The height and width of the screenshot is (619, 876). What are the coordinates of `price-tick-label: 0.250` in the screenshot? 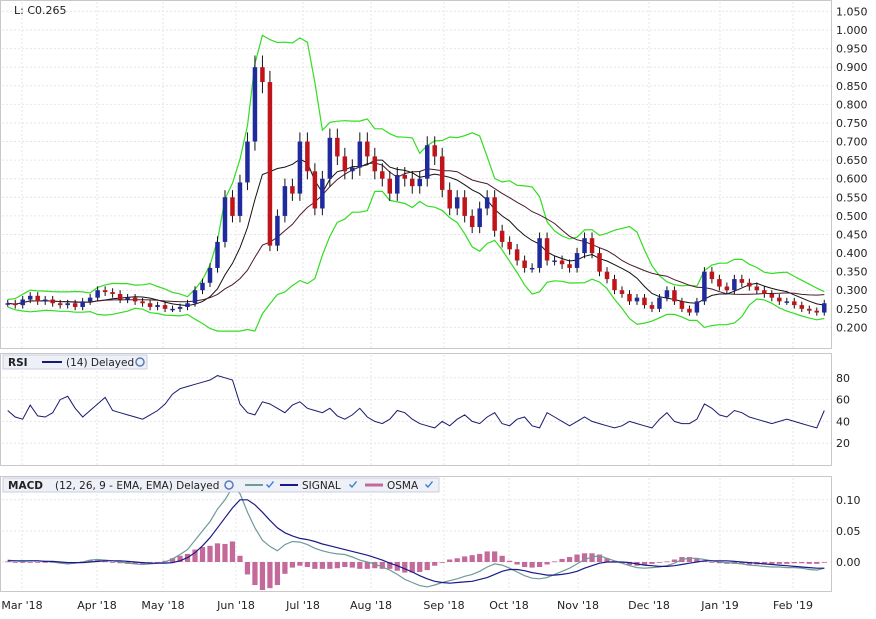 It's located at (852, 309).